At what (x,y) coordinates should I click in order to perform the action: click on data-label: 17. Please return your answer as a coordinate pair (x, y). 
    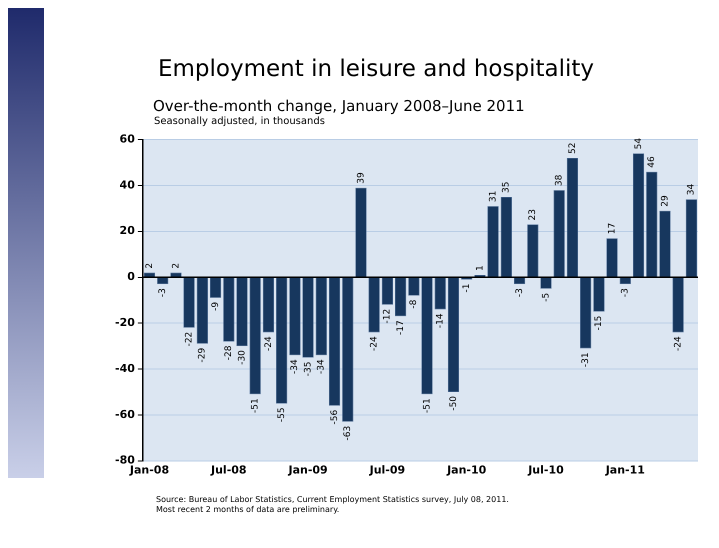
    Looking at the image, I should click on (612, 228).